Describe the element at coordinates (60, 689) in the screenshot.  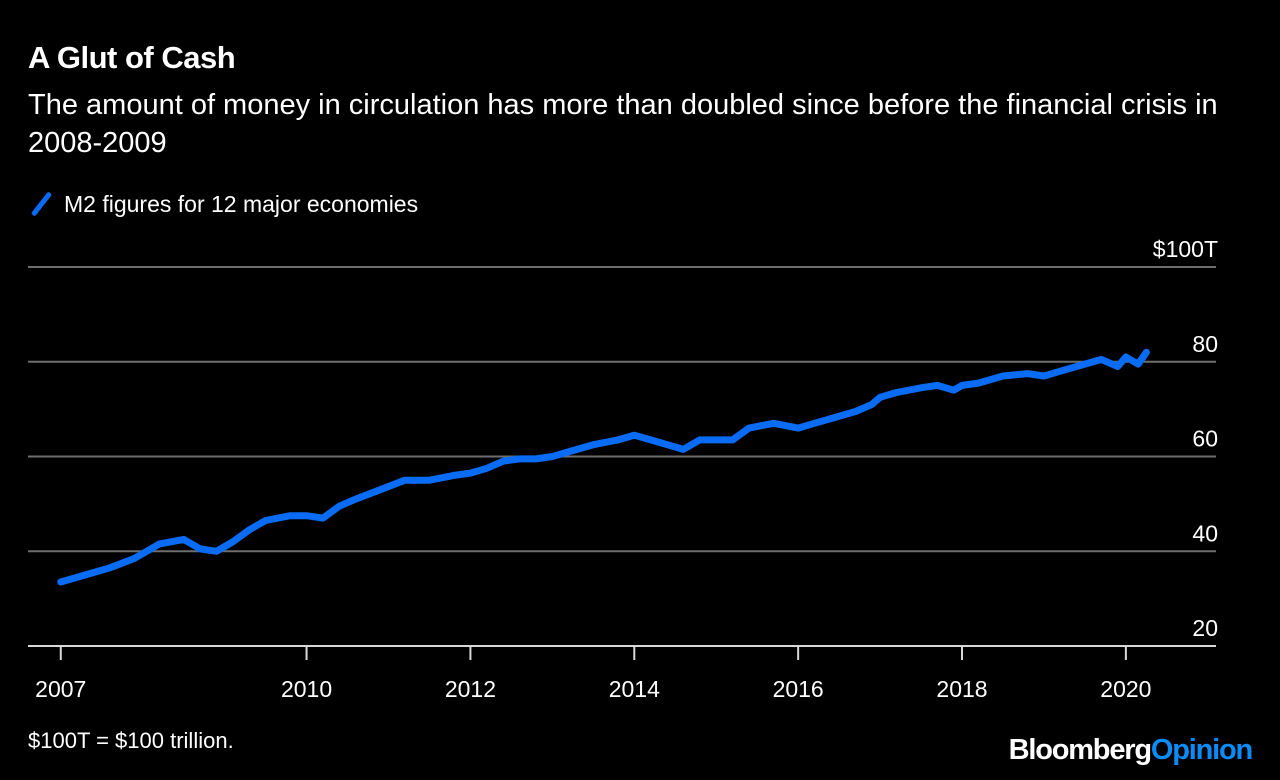
I see `x-tick-label: 2007` at that location.